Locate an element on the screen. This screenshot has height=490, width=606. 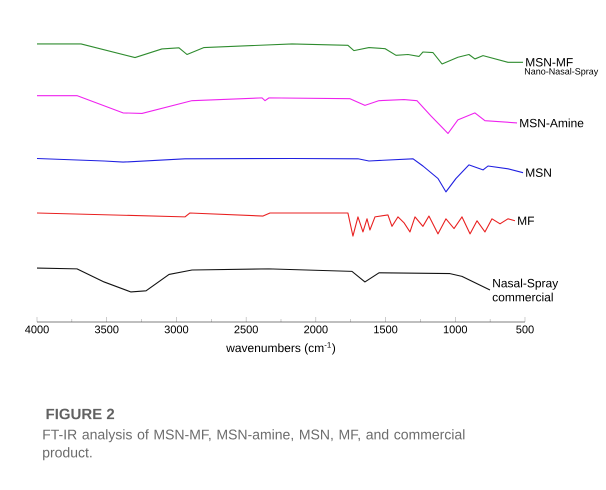
series-label: Nasal-Spray commercial is located at coordinates (525, 290).